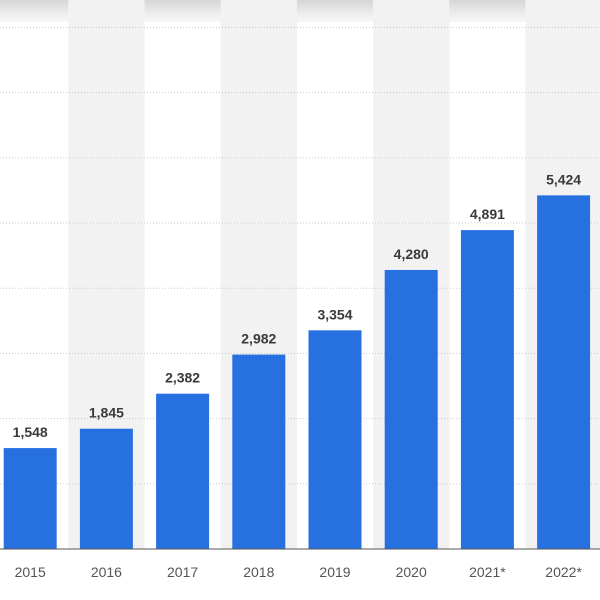  What do you see at coordinates (182, 378) in the screenshot?
I see `value-label: 2,382` at bounding box center [182, 378].